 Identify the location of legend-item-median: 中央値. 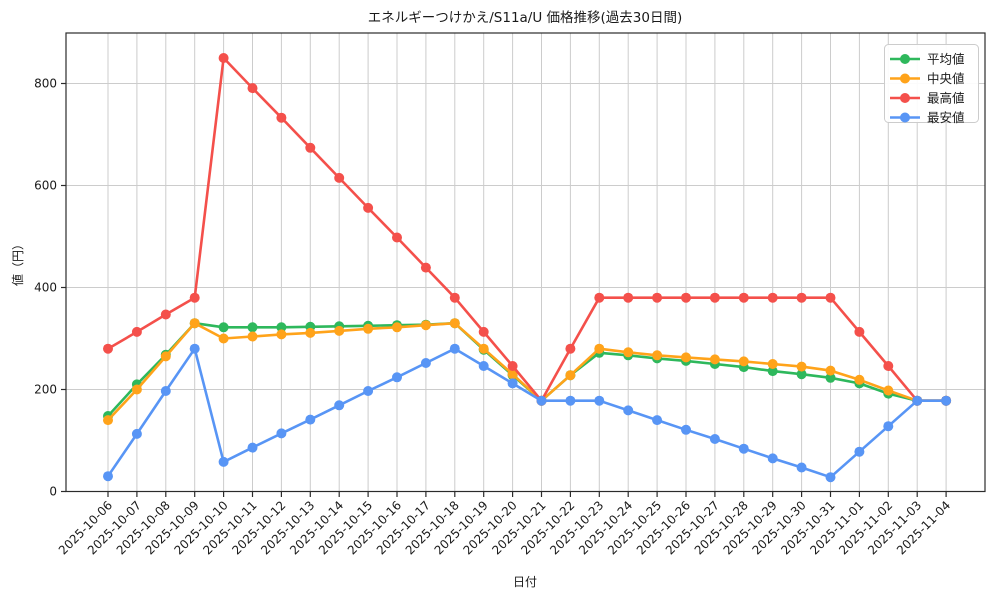
(927, 78).